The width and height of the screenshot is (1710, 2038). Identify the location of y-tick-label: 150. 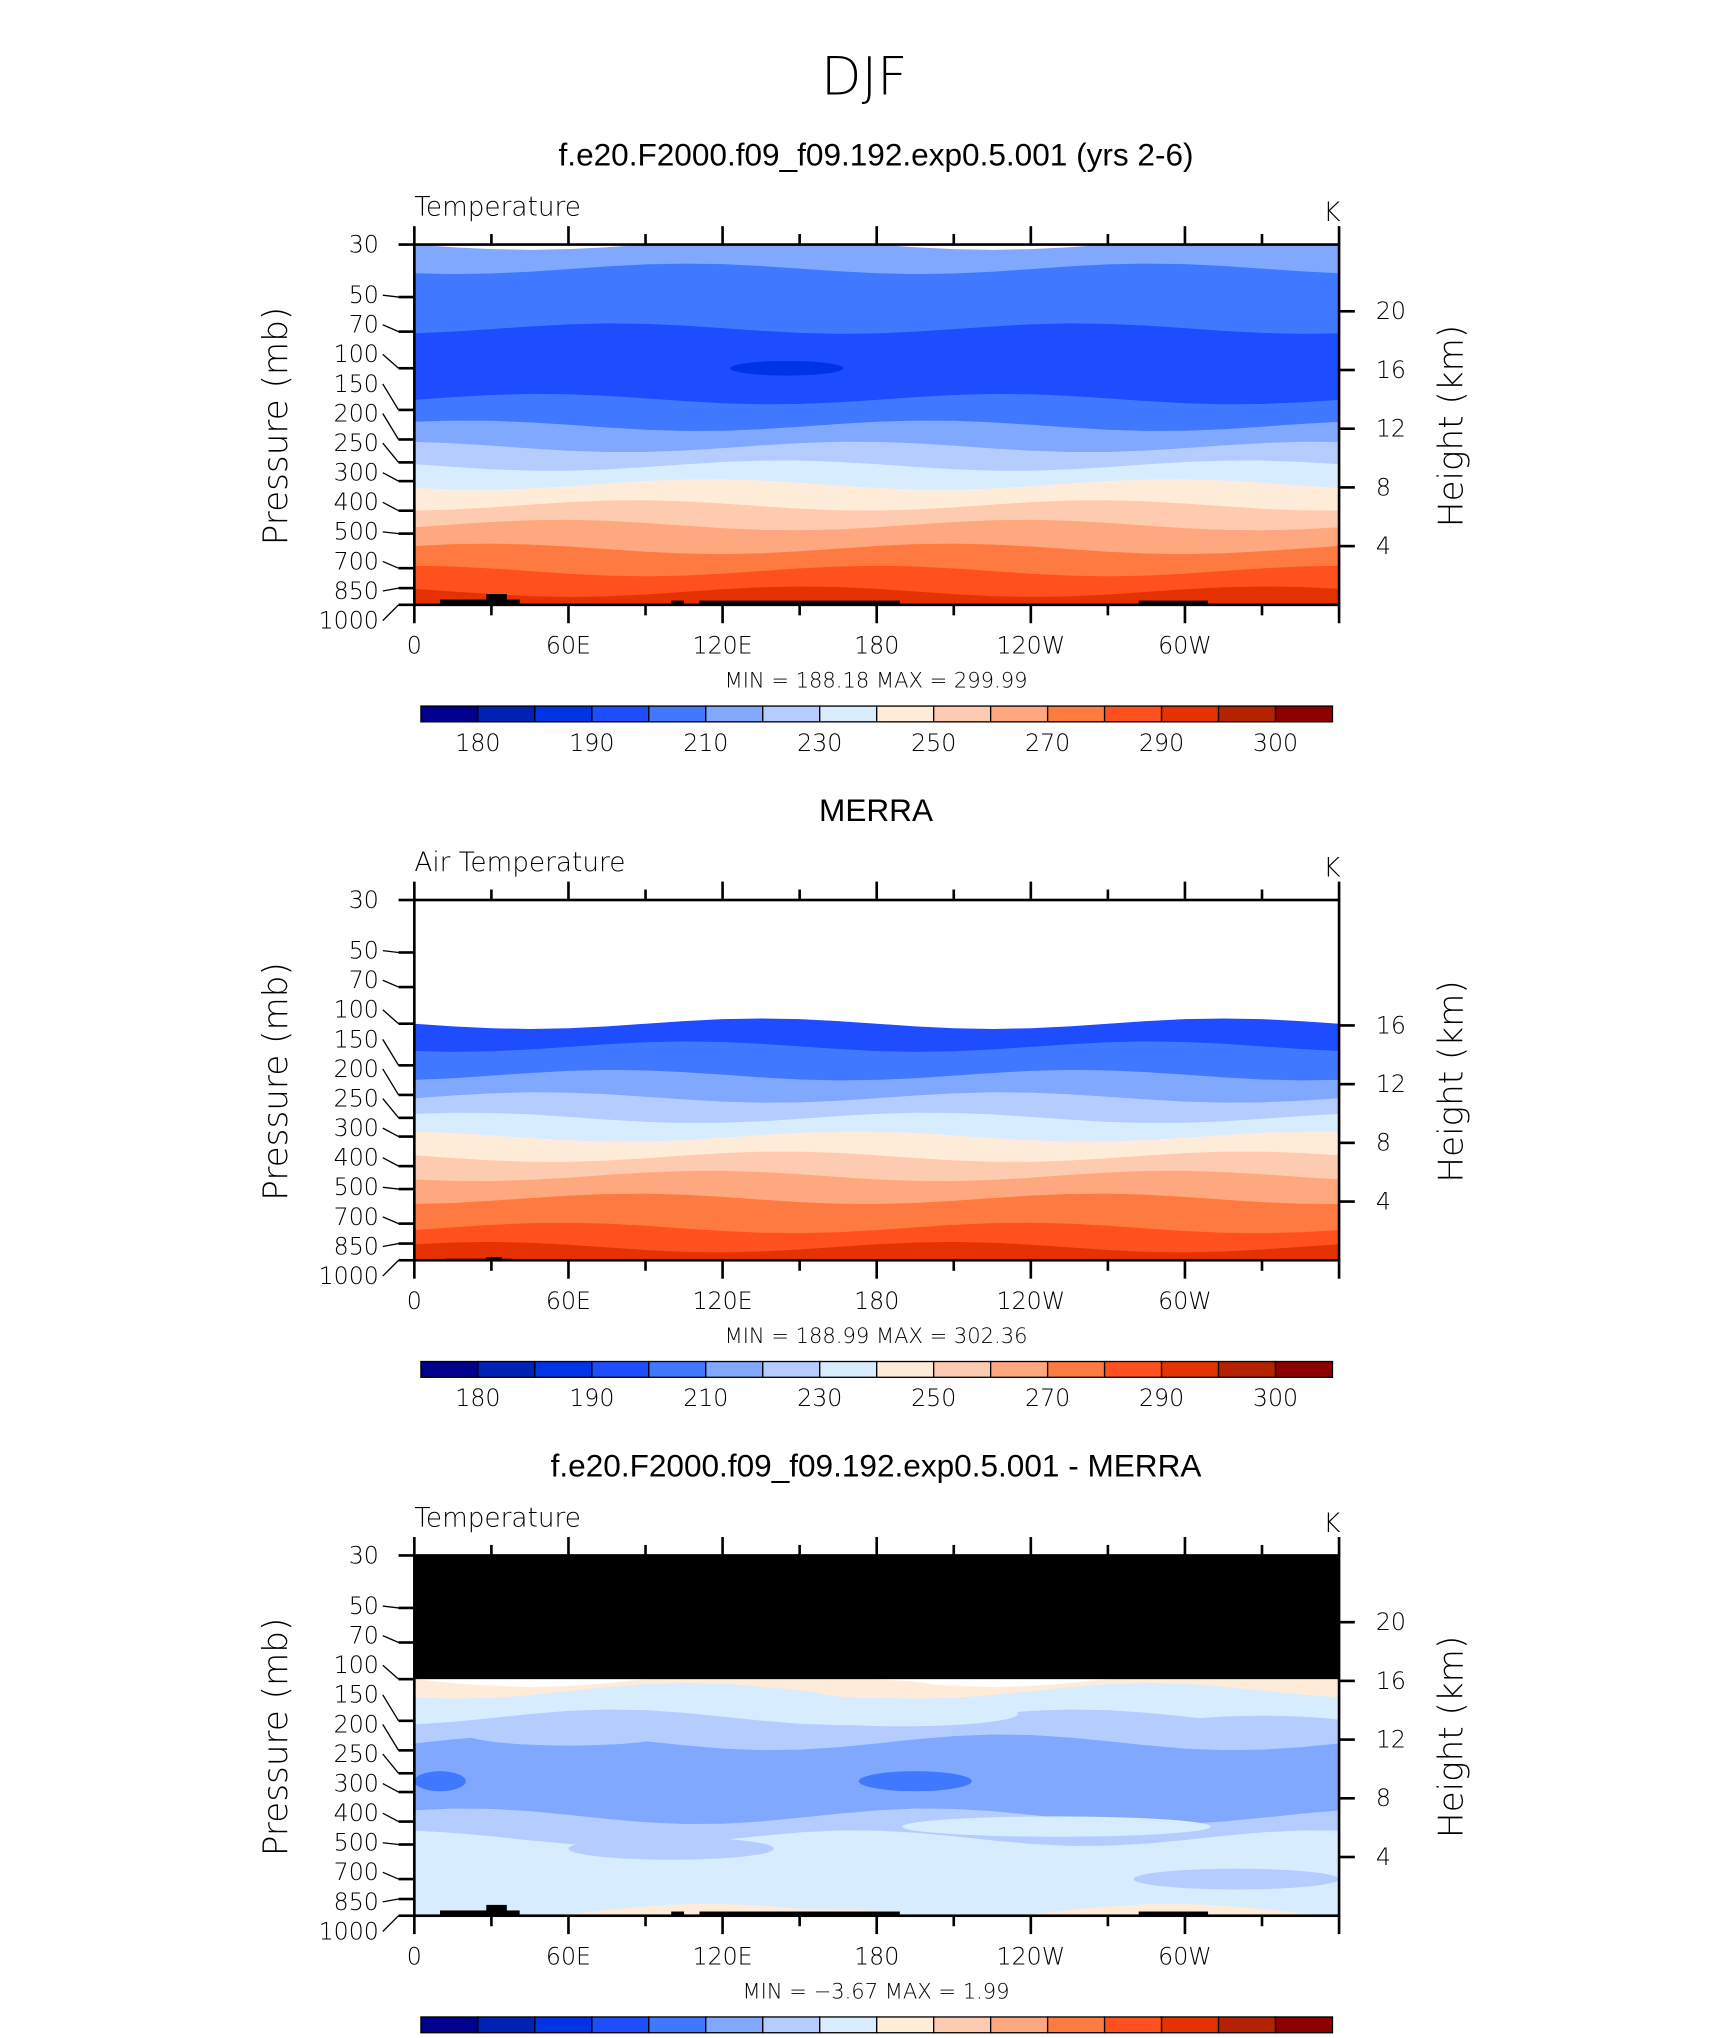
(356, 1039).